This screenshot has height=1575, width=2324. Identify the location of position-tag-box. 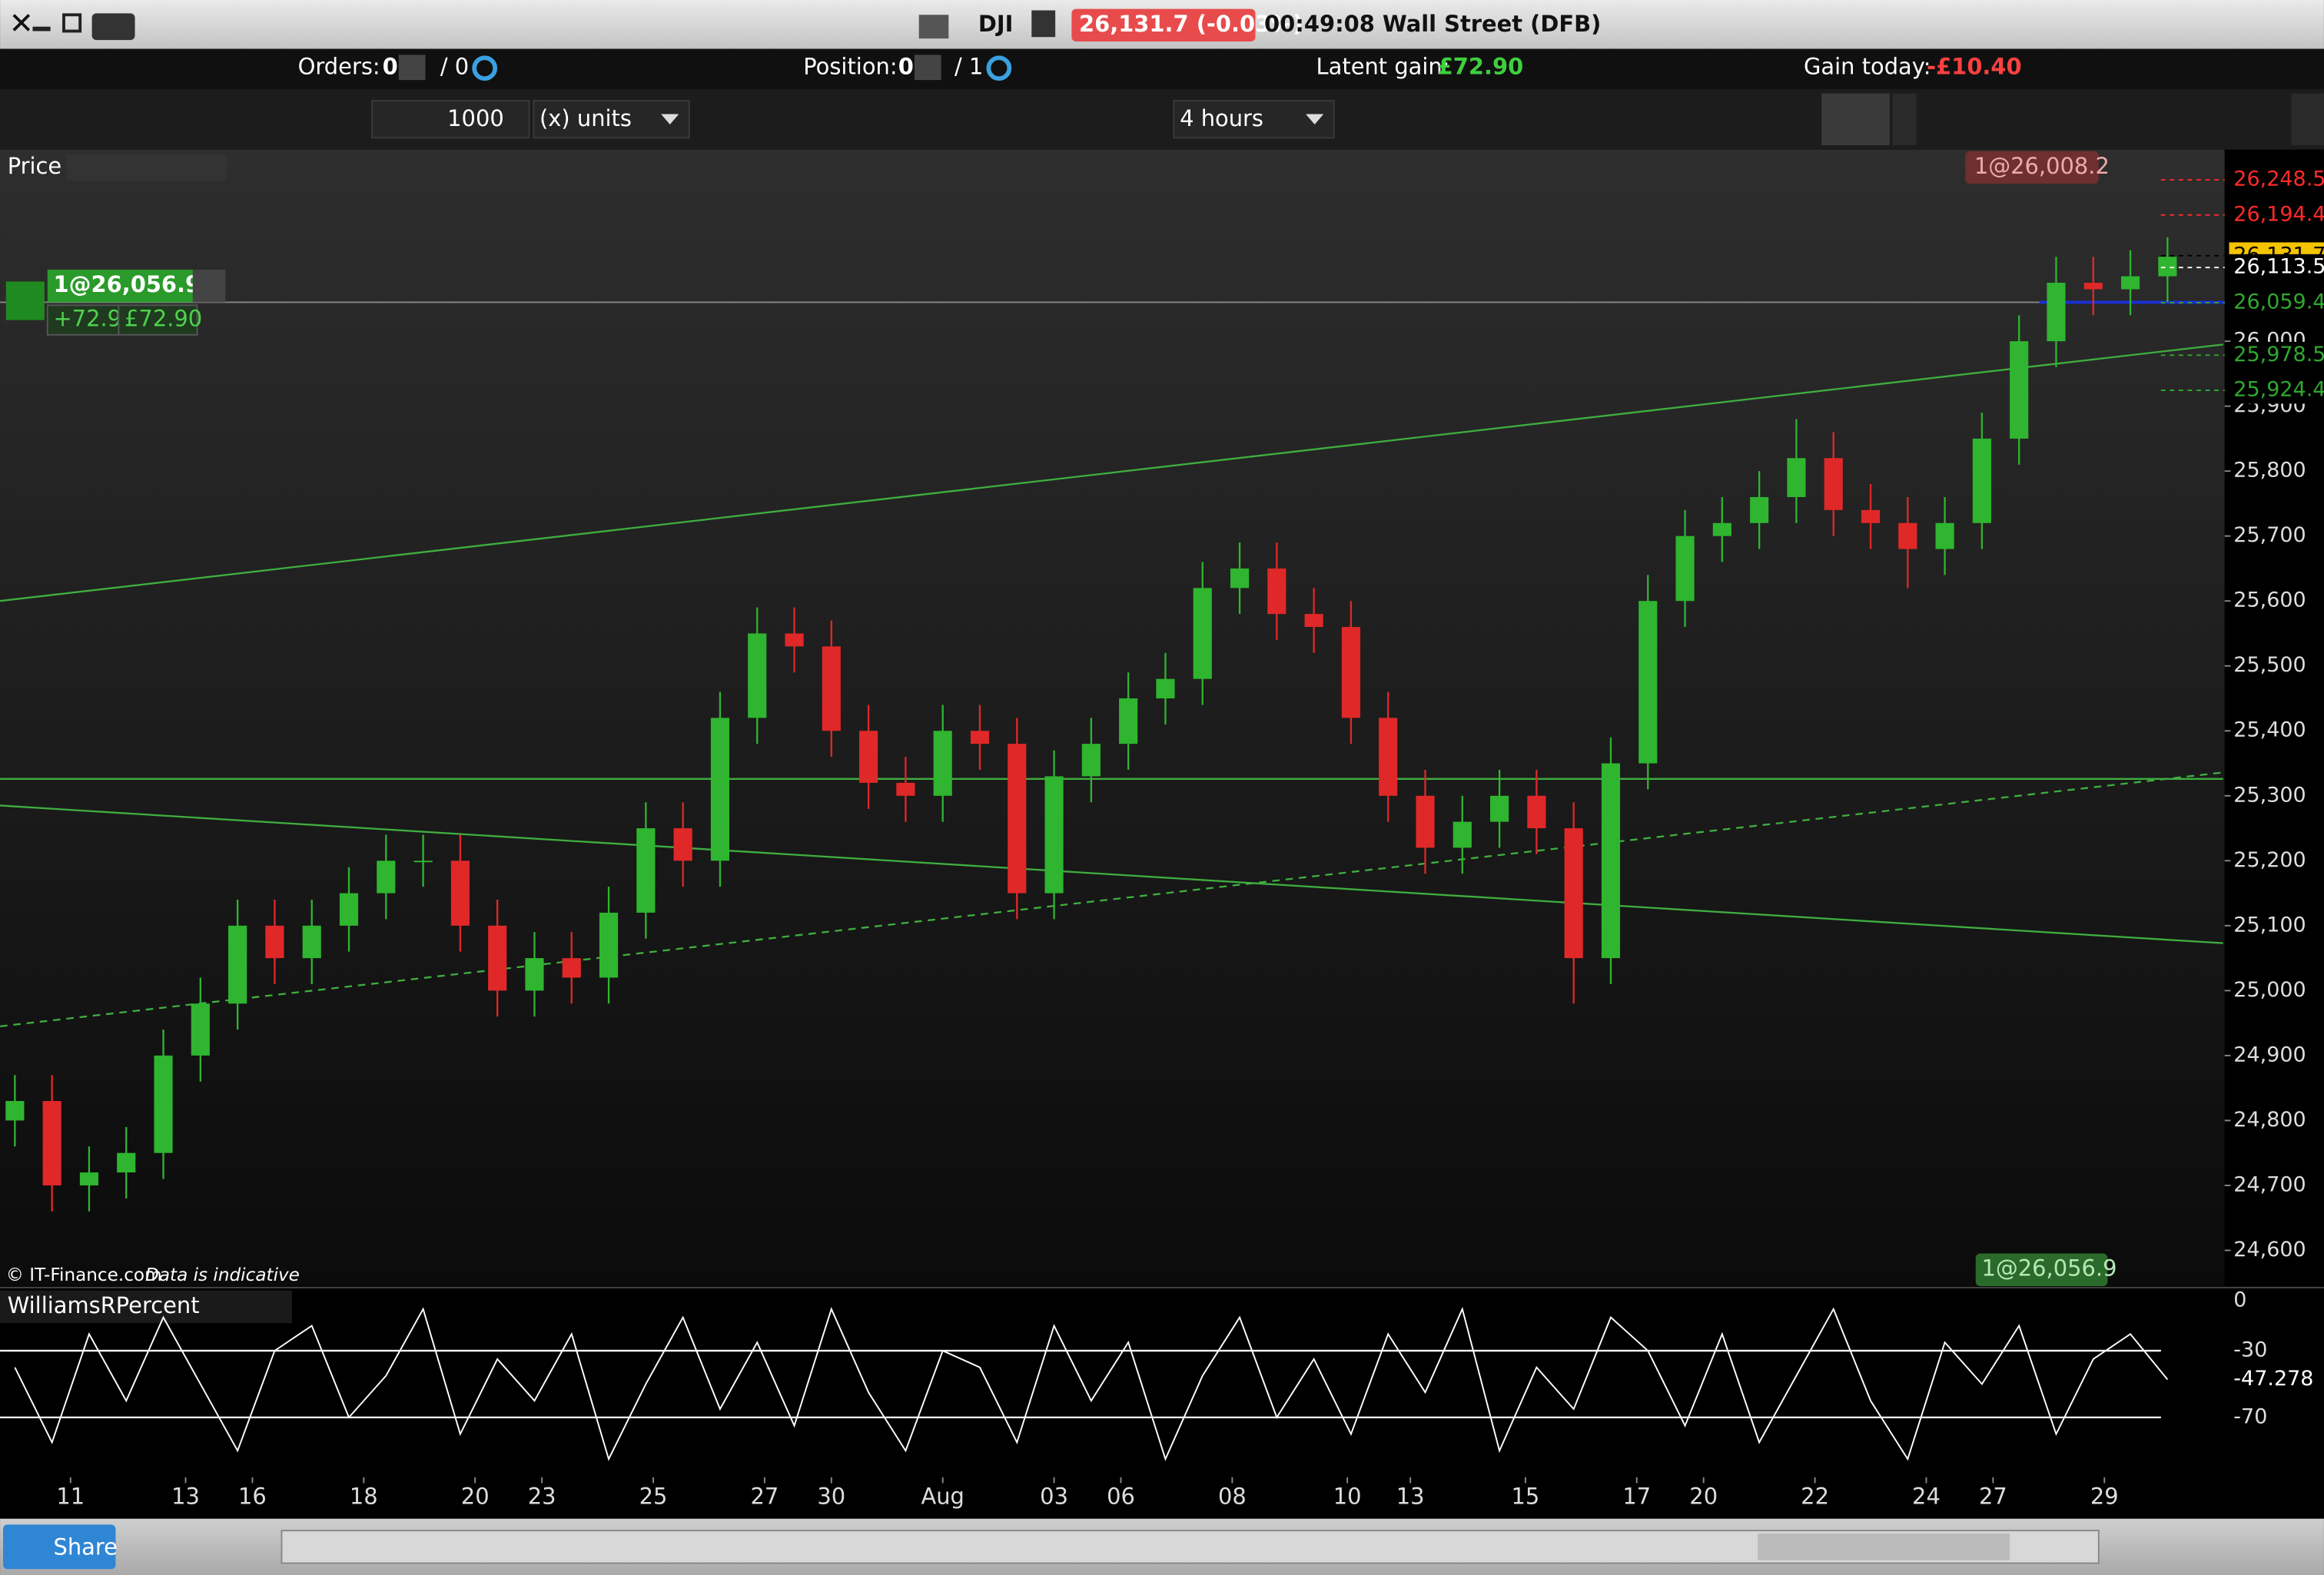
(124, 286).